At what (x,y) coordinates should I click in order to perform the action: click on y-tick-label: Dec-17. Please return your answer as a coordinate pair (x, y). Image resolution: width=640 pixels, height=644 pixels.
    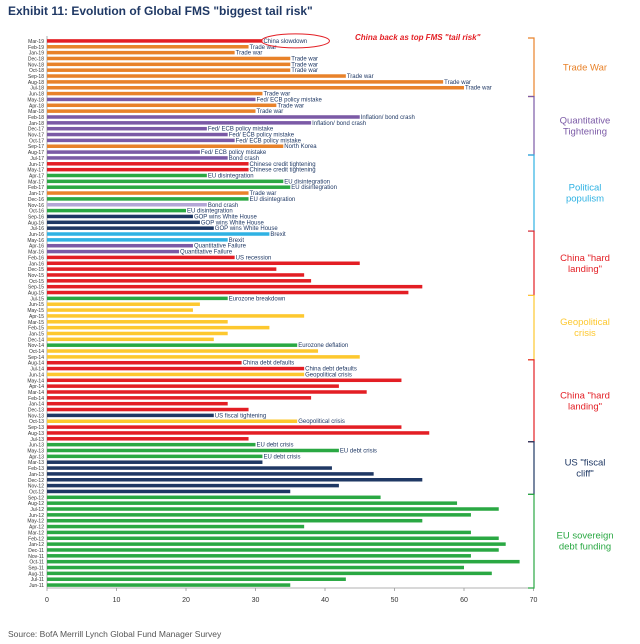
    Looking at the image, I should click on (36, 130).